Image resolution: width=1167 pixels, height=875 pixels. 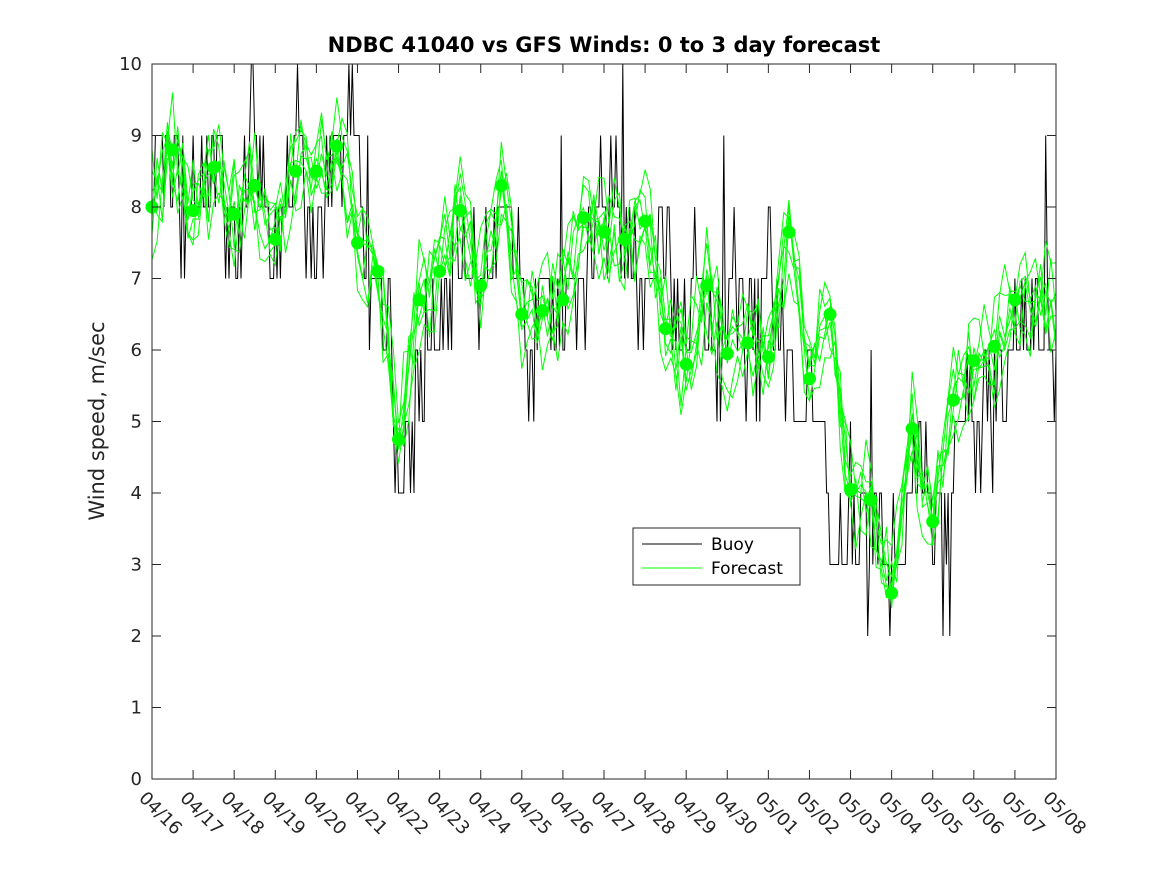 I want to click on legend-forecast-label: Forecast, so click(x=747, y=569).